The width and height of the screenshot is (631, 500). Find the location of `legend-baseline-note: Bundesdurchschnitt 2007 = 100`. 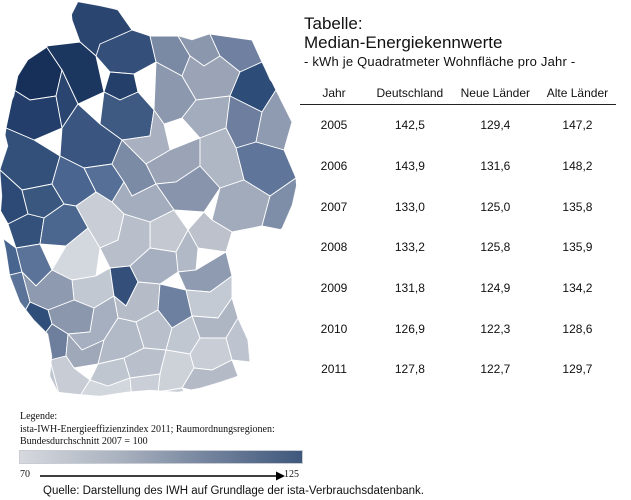

legend-baseline-note: Bundesdurchschnitt 2007 = 100 is located at coordinates (84, 440).